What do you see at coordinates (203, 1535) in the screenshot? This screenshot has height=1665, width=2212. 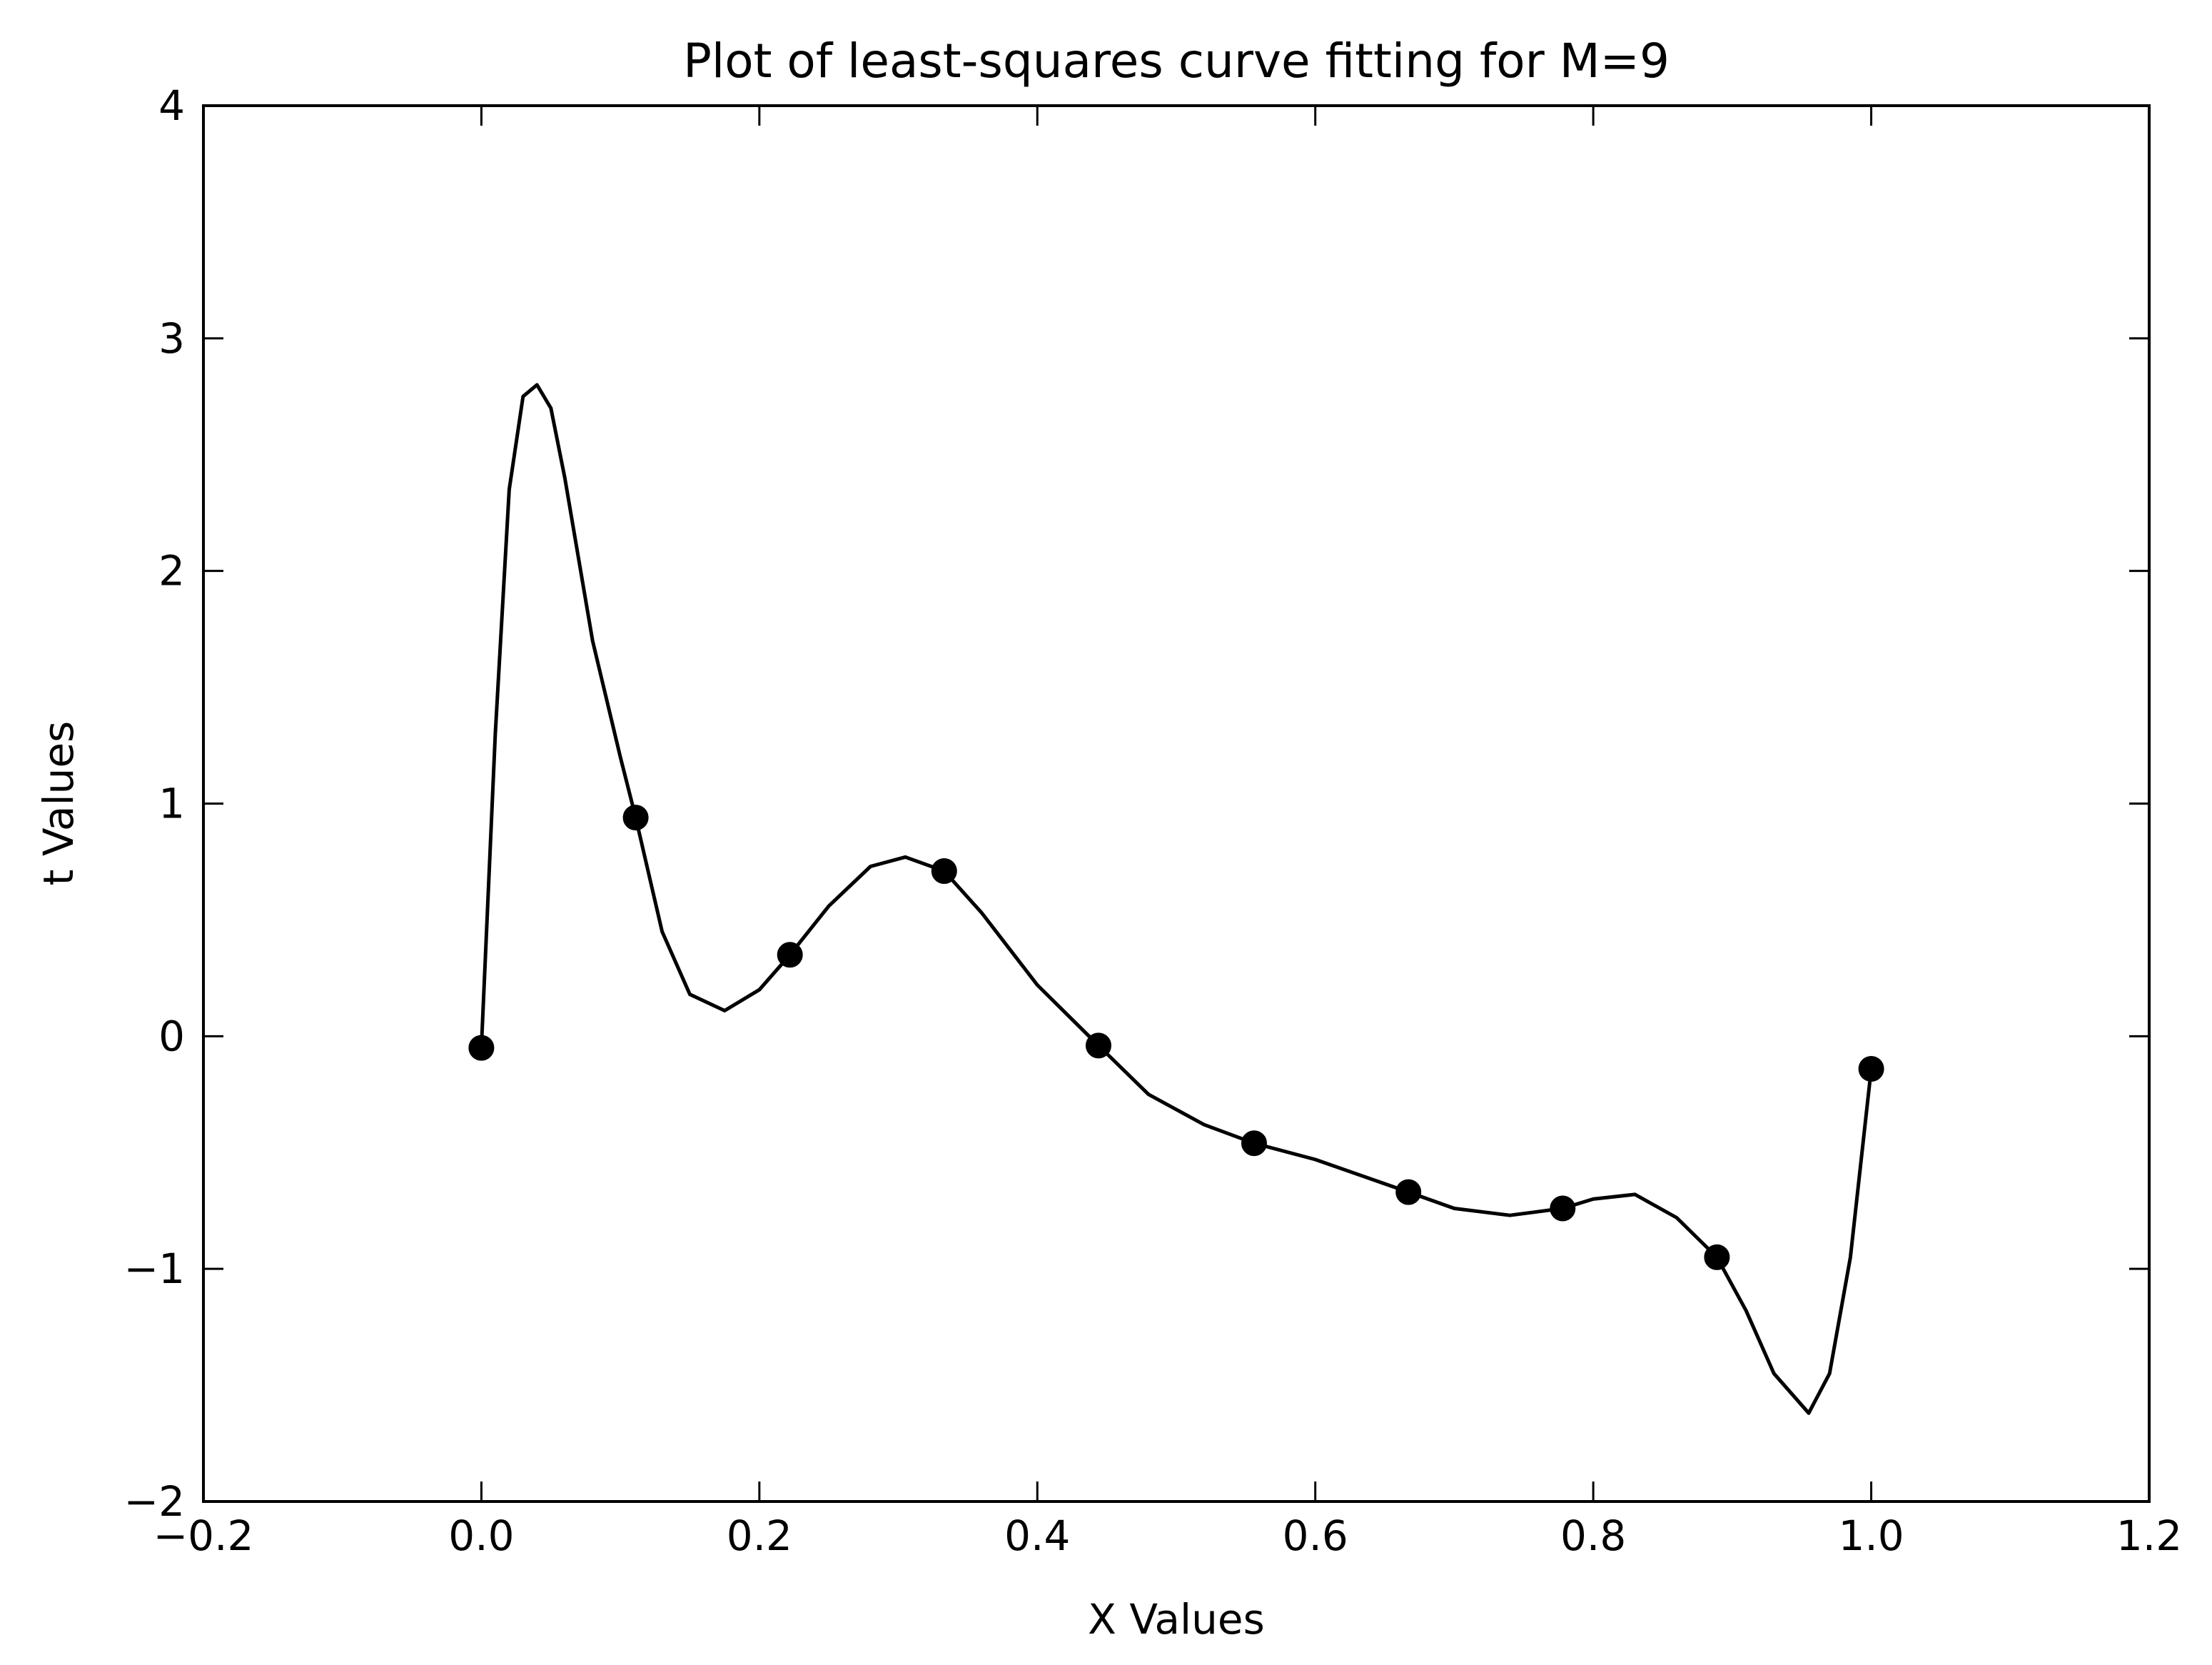 I see `x-tick-label: −0.2` at bounding box center [203, 1535].